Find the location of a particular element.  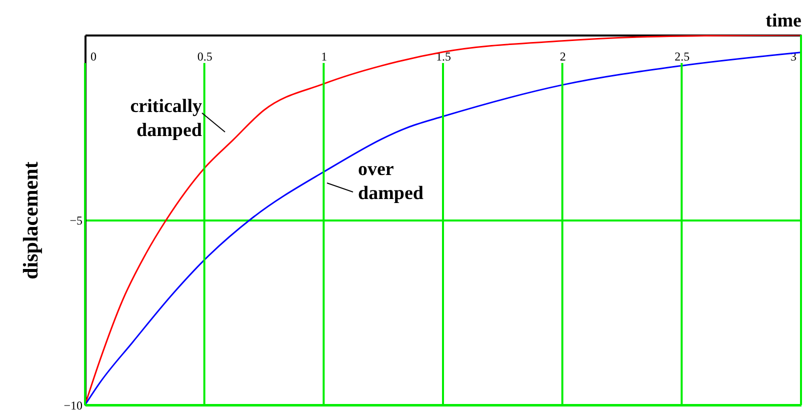

y-axis-title: displacement is located at coordinates (30, 221).